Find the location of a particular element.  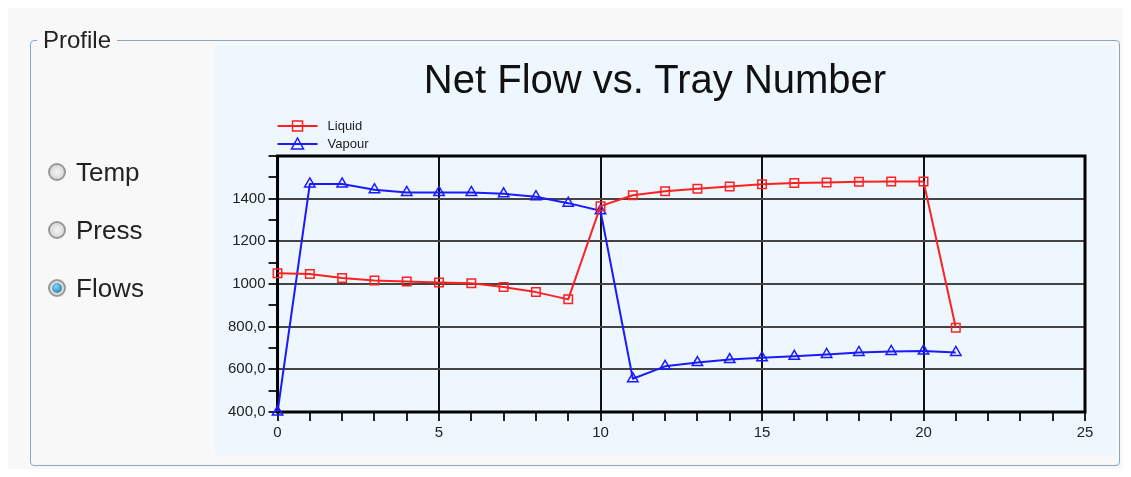

x-tick-label: 20 is located at coordinates (923, 432).